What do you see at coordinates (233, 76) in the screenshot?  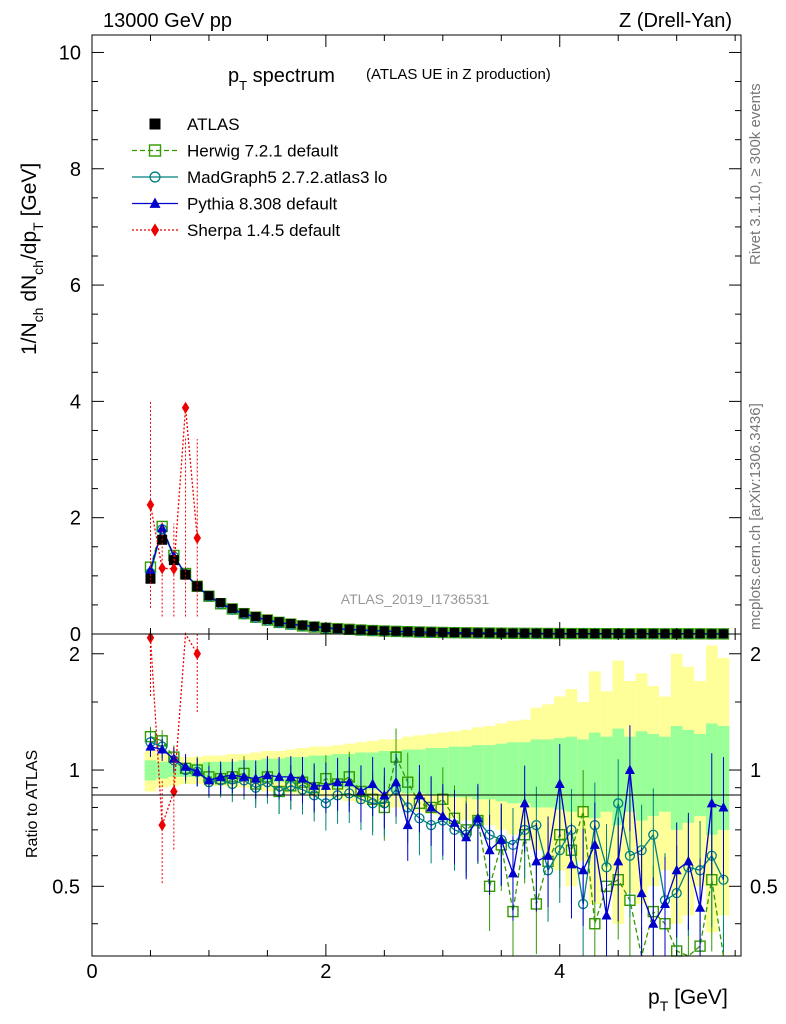 I see `title-p: p` at bounding box center [233, 76].